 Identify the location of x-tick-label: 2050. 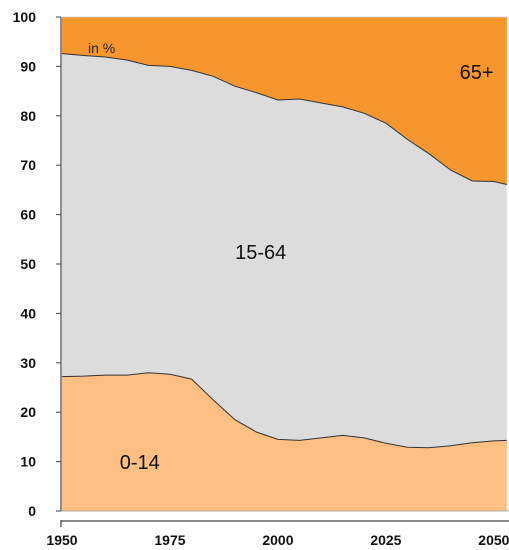
(493, 540).